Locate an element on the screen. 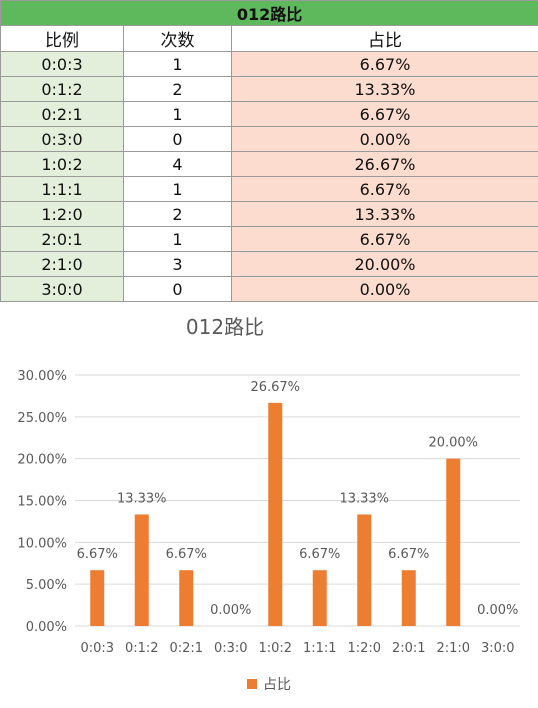  ratio-cell: 0:1:2 is located at coordinates (62, 89).